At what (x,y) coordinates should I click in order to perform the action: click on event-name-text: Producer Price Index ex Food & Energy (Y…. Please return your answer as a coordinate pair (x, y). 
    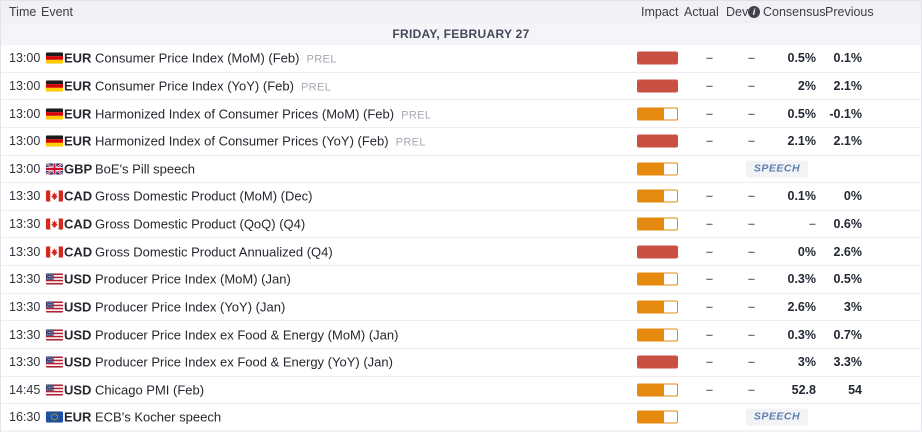
    Looking at the image, I should click on (244, 362).